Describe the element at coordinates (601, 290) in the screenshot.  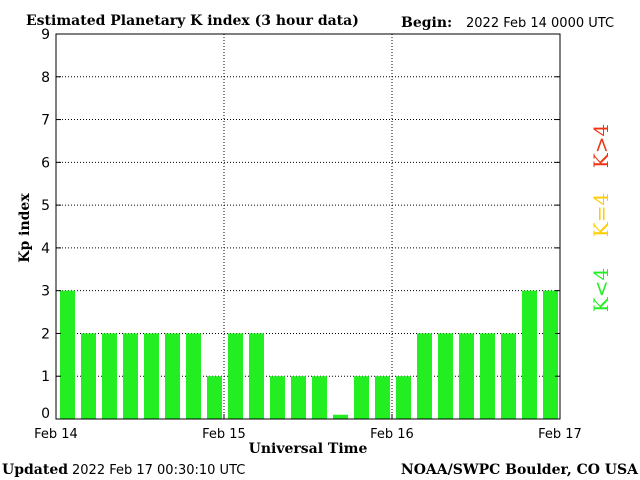
I see `legend-low: K<4` at that location.